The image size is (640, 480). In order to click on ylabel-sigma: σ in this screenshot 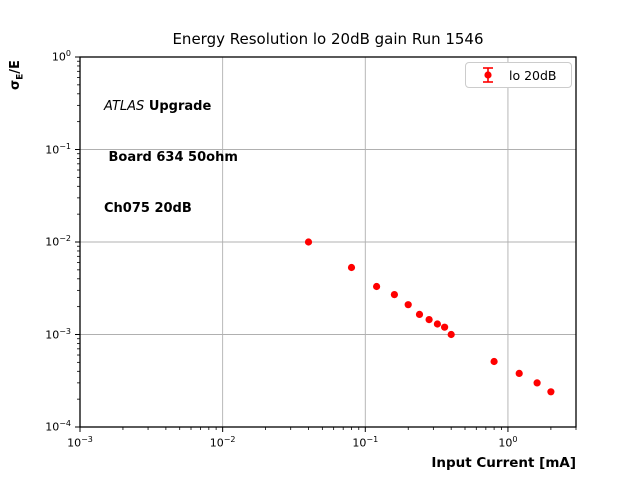, I will do `click(15, 84)`.